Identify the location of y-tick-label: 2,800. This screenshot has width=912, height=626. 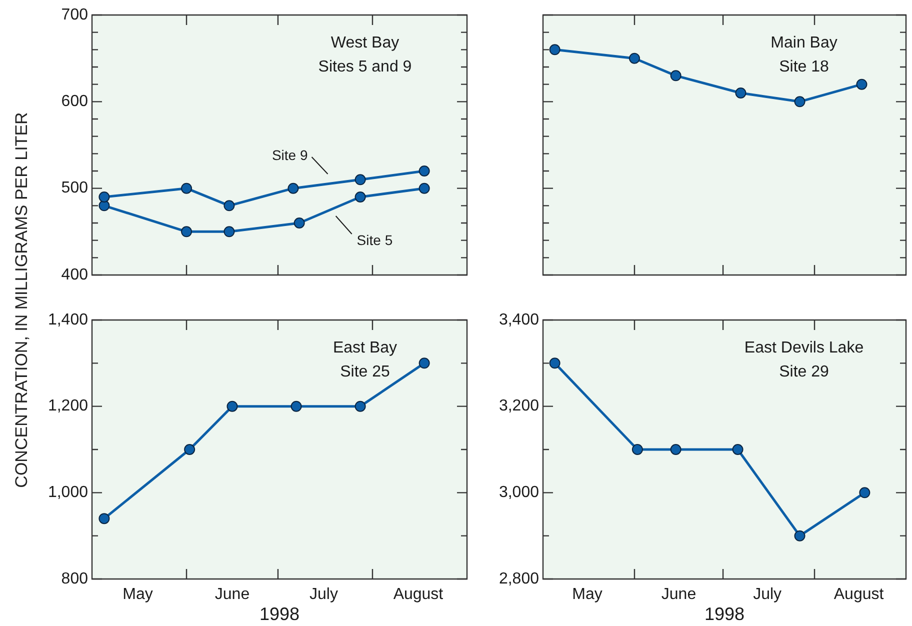
(519, 579).